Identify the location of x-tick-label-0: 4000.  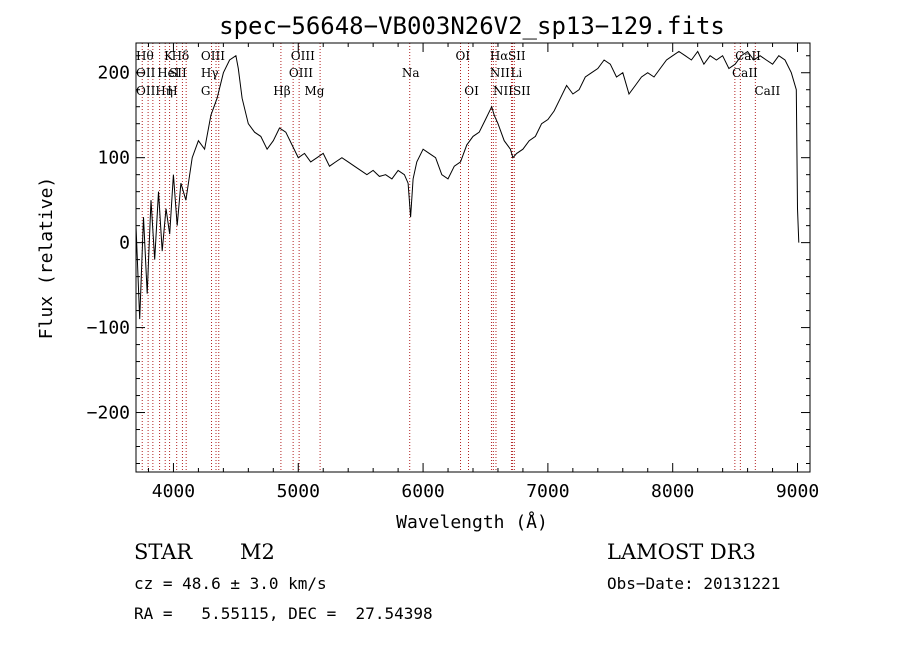
(173, 491).